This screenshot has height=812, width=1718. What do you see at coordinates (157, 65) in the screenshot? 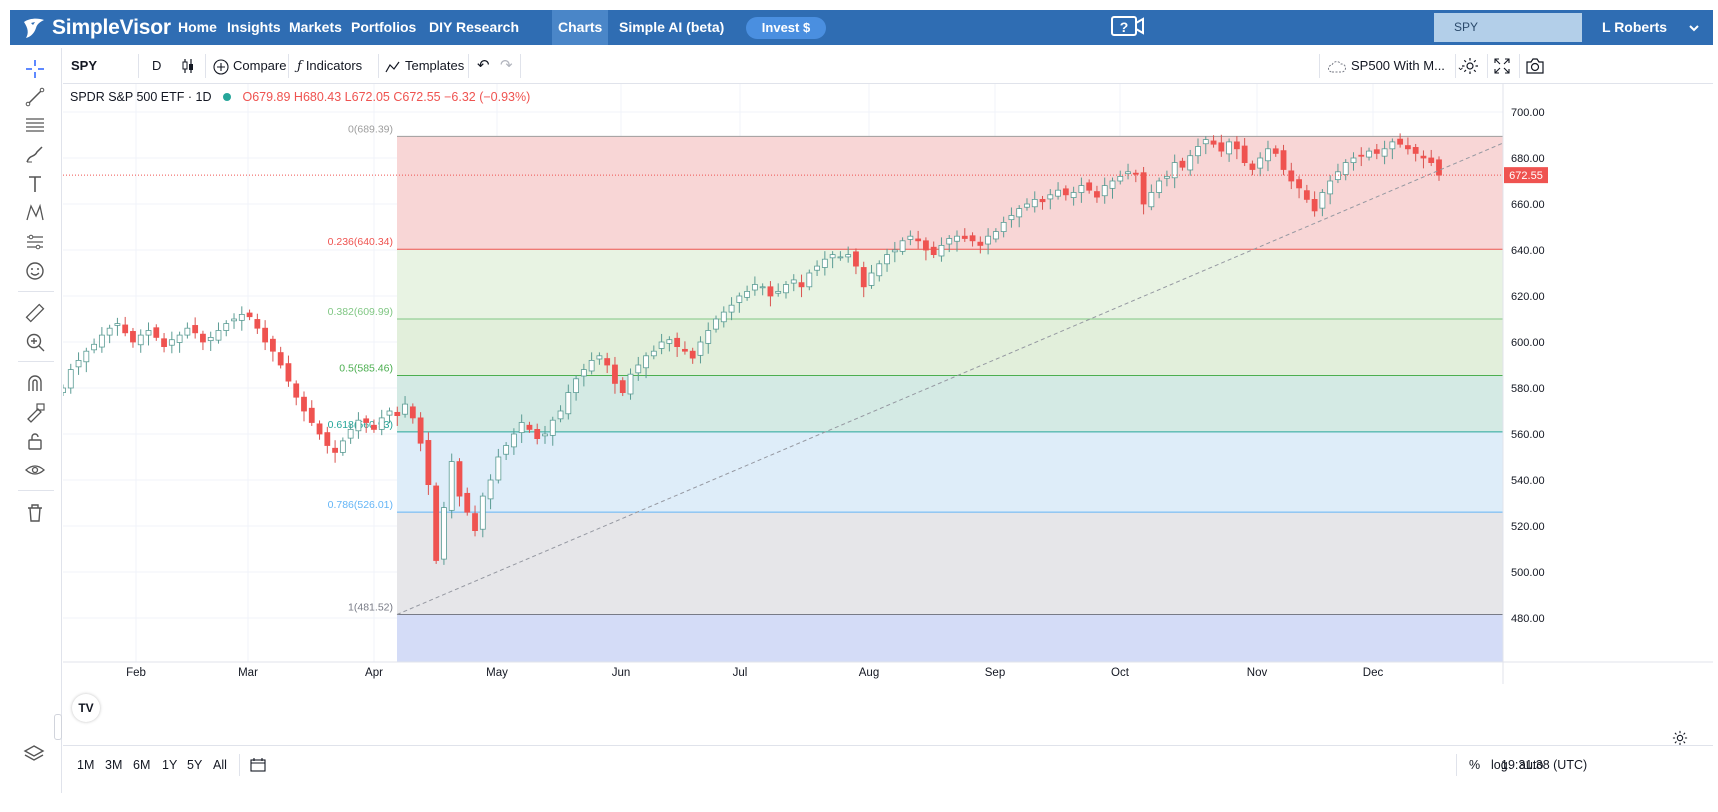
I see `interval-selector: D` at bounding box center [157, 65].